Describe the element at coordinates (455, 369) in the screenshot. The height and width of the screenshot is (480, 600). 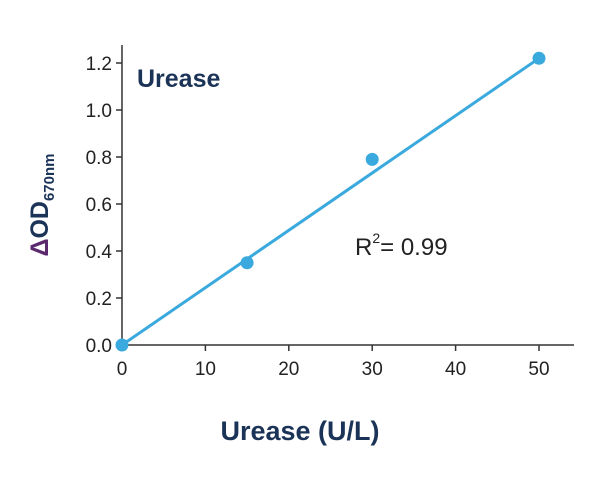
I see `x-tick-label: 40` at that location.